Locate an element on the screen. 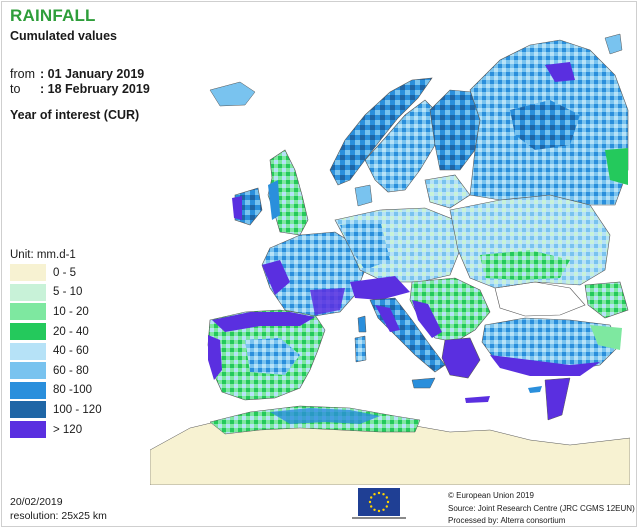  russia-north-wet is located at coordinates (560, 72).